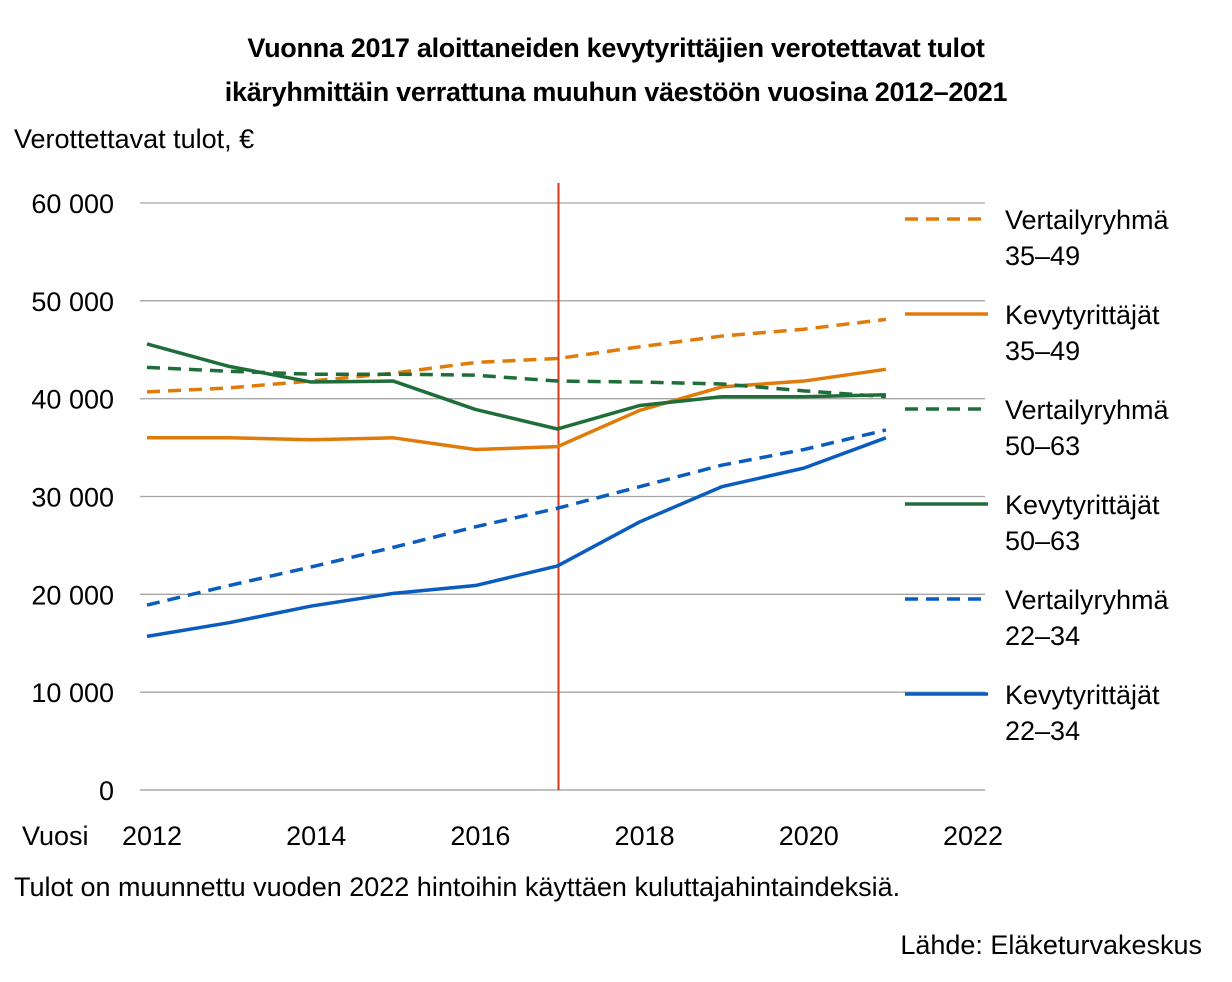  I want to click on x-tick-label: 2016, so click(480, 836).